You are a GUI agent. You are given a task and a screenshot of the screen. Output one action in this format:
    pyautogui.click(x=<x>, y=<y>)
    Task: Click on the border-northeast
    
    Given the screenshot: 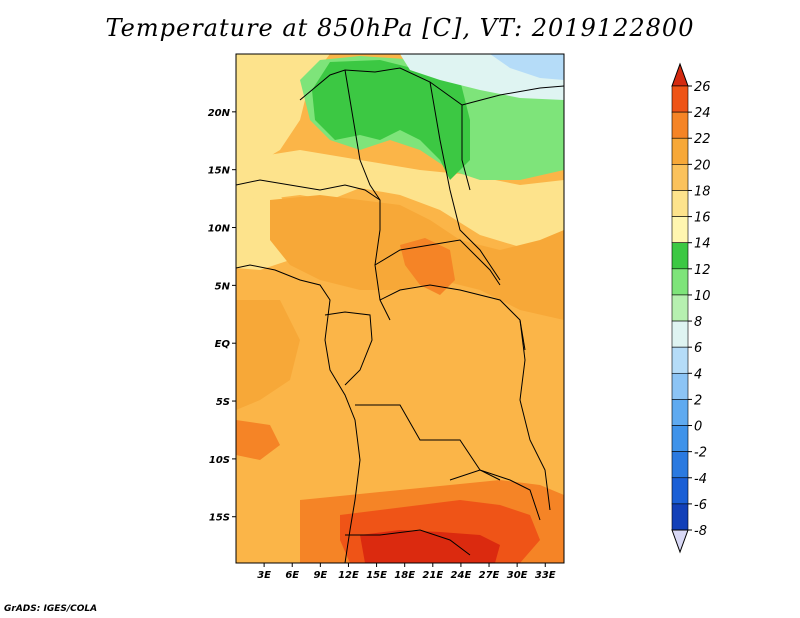 What is the action you would take?
    pyautogui.click(x=512, y=95)
    